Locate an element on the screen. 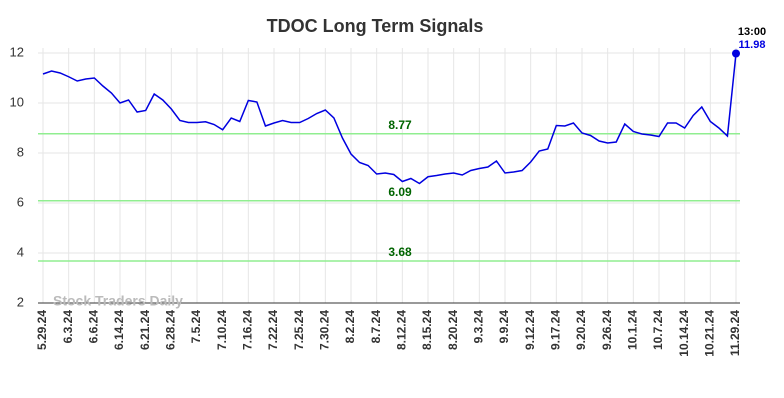 This screenshot has width=784, height=398. x-tick-label: 10.7.24 is located at coordinates (658, 330).